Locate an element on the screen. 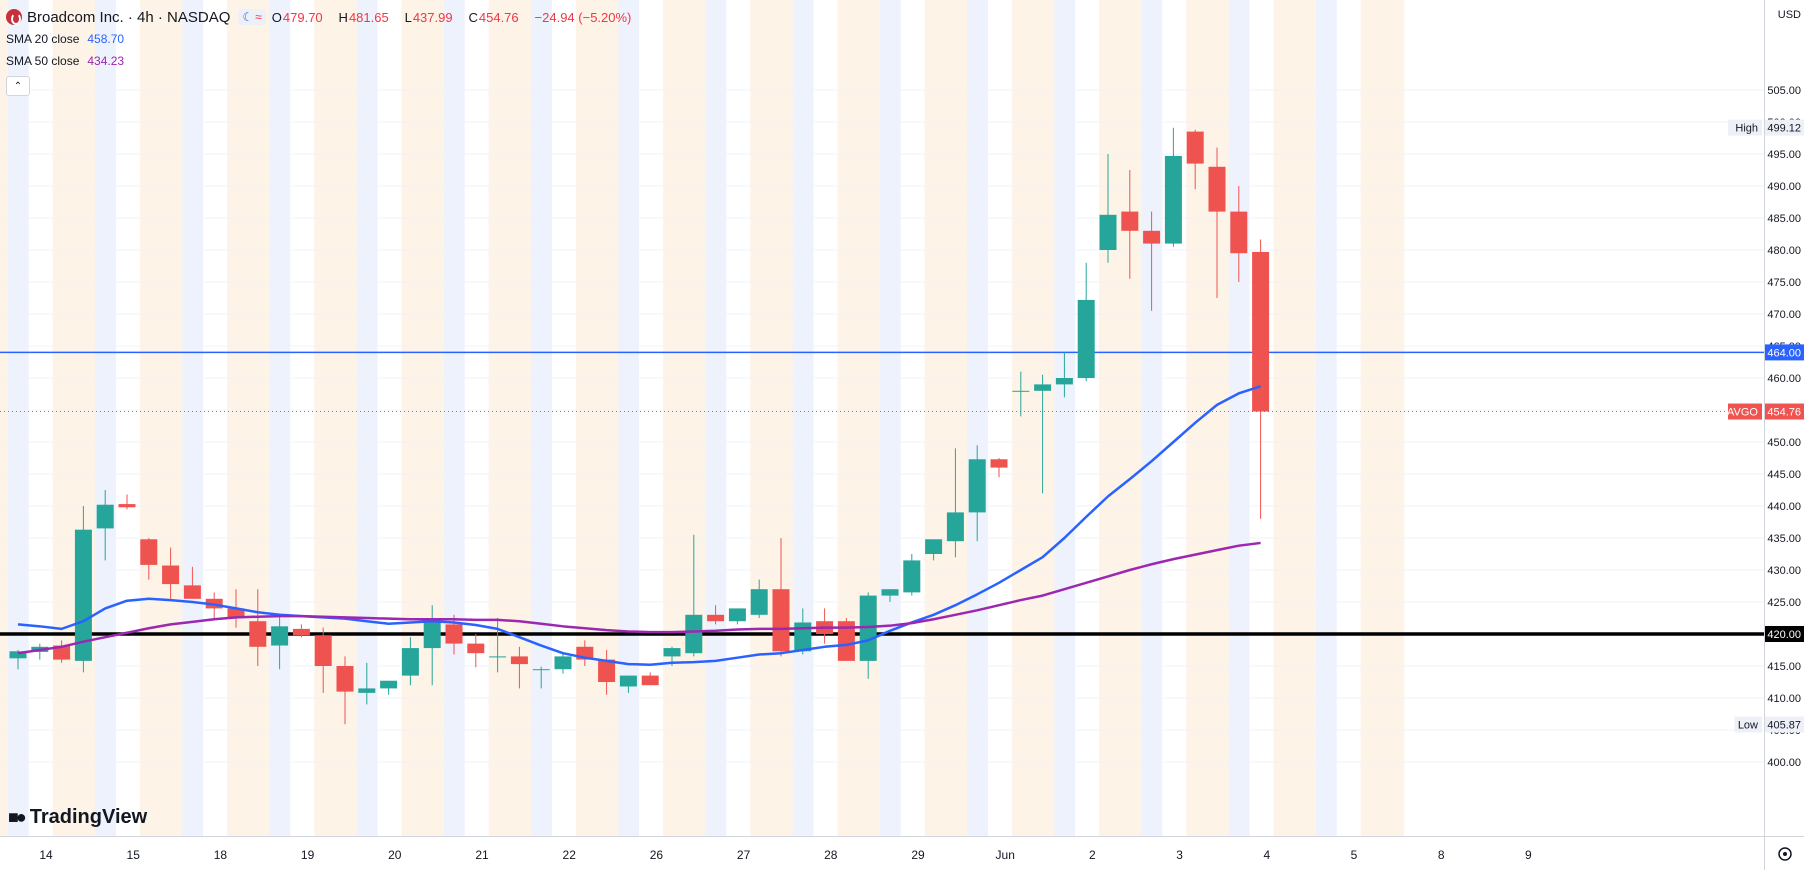 The height and width of the screenshot is (875, 1804). currency-label: USD is located at coordinates (1789, 15).